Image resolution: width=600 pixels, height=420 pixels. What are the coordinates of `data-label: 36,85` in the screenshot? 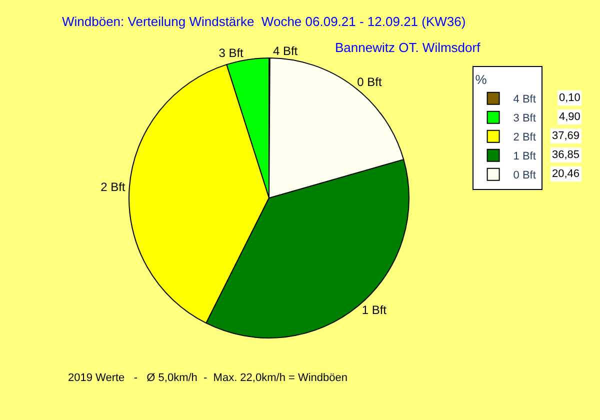 It's located at (566, 155).